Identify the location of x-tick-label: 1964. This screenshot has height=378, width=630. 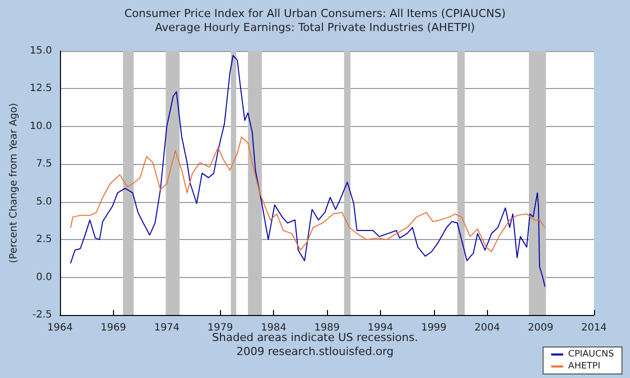
(60, 328).